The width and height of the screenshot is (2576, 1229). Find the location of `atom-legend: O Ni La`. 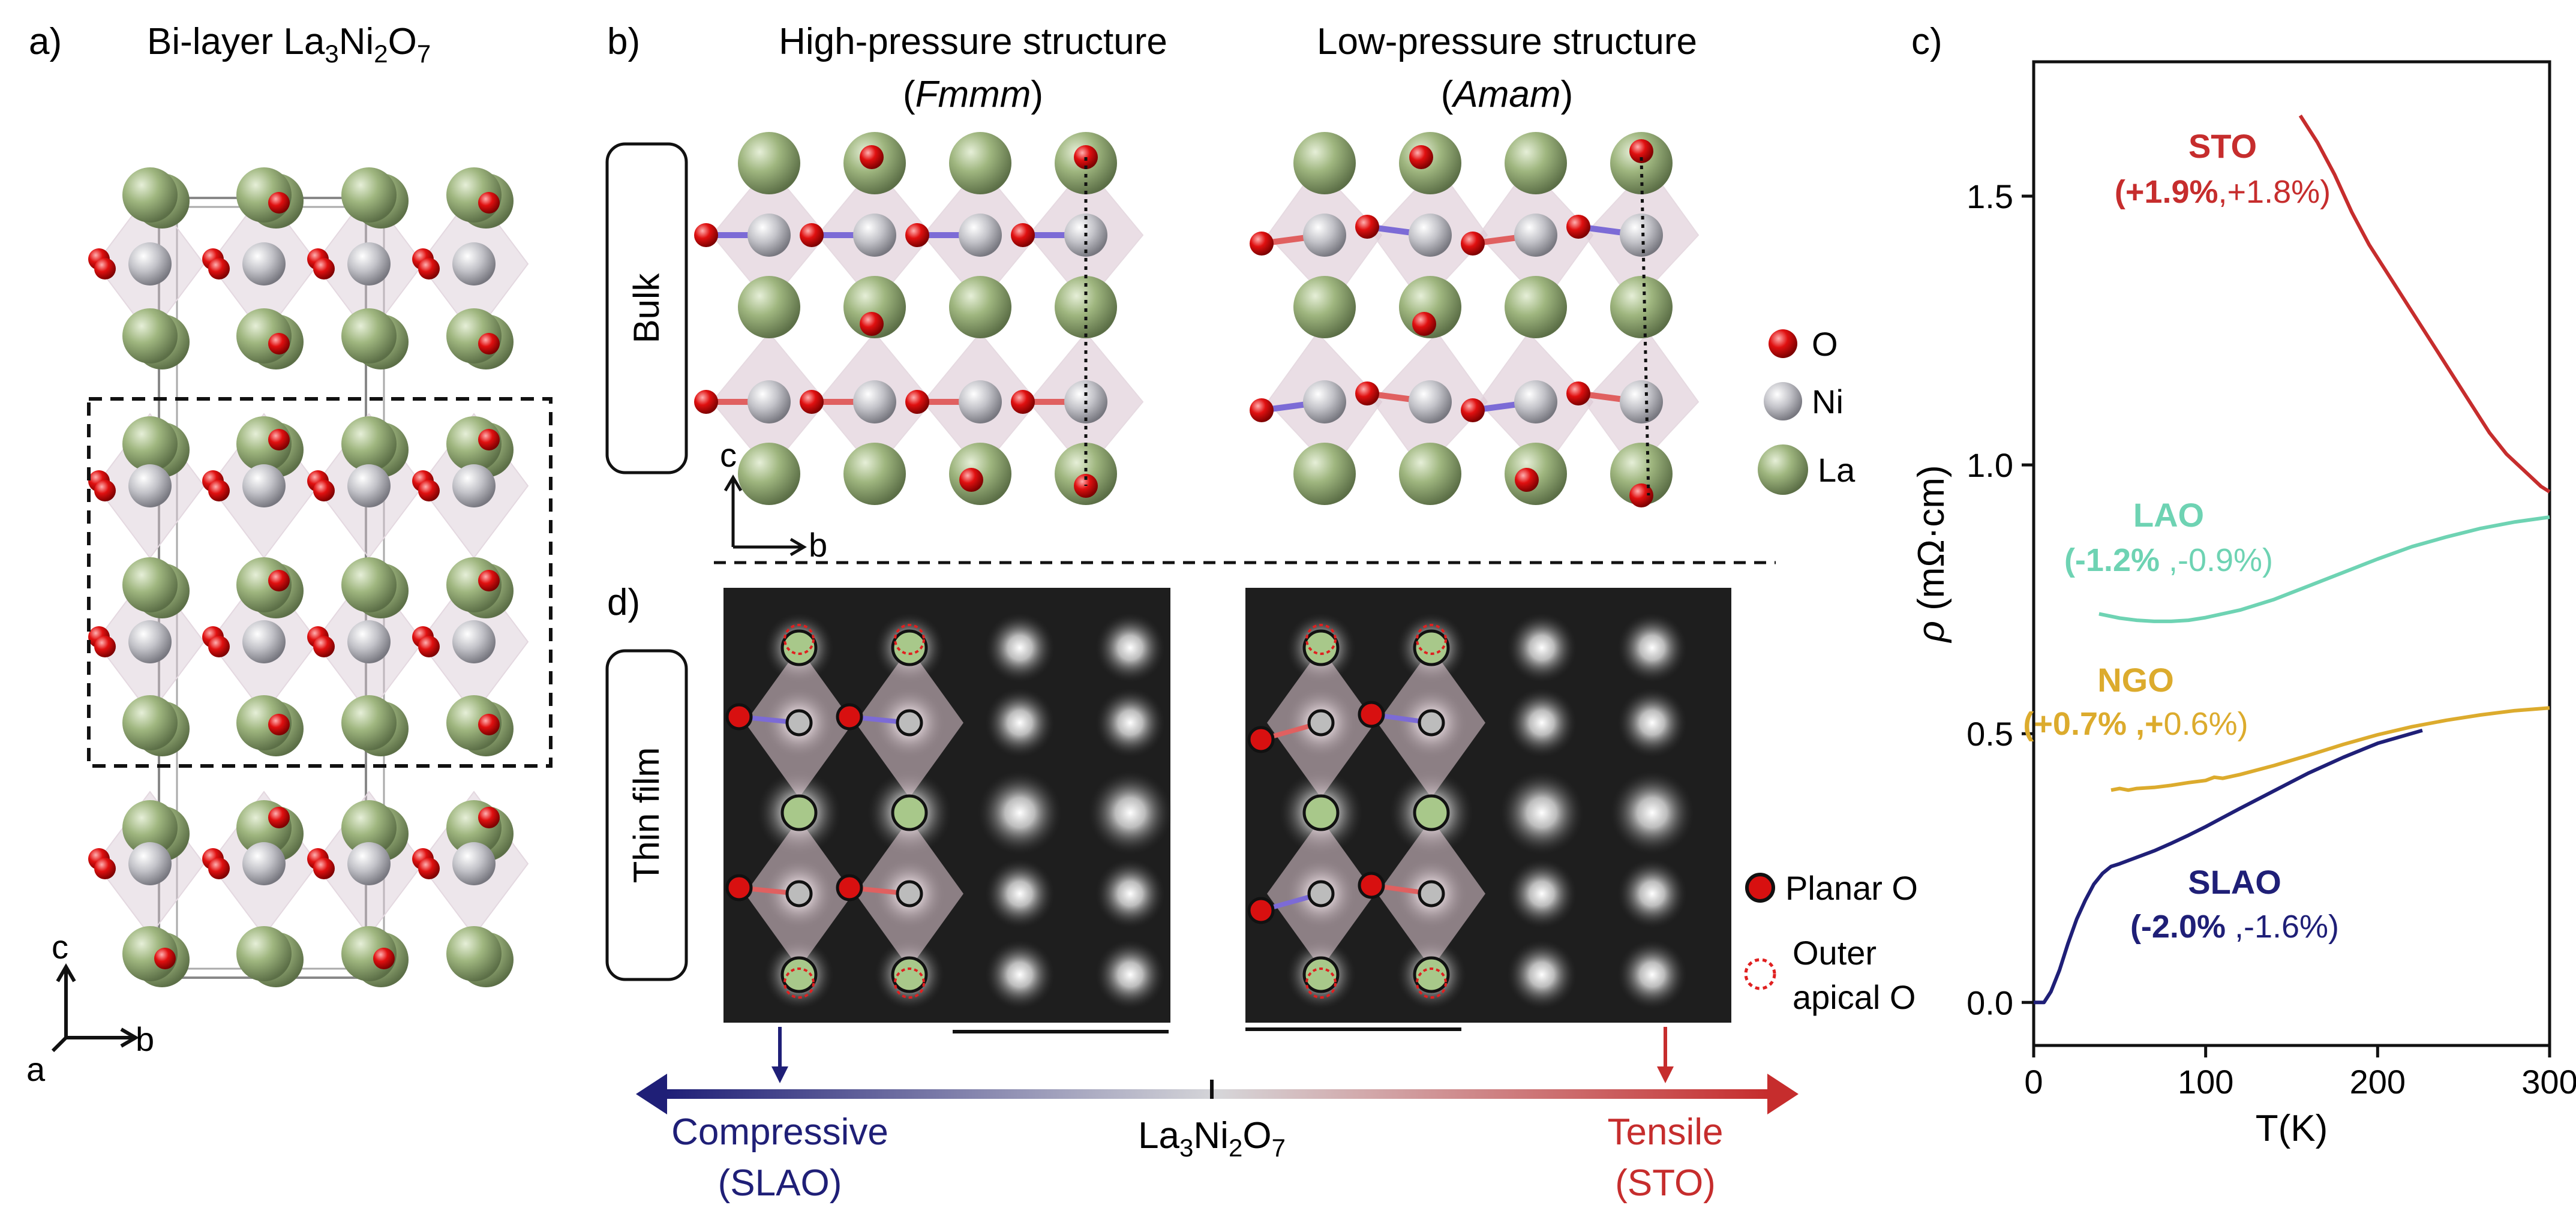

atom-legend: O Ni La is located at coordinates (1807, 410).